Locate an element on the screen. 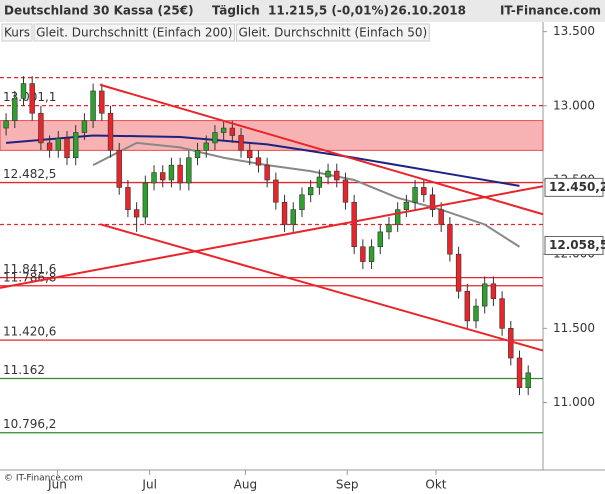 The height and width of the screenshot is (494, 605). header-bar is located at coordinates (302, 11).